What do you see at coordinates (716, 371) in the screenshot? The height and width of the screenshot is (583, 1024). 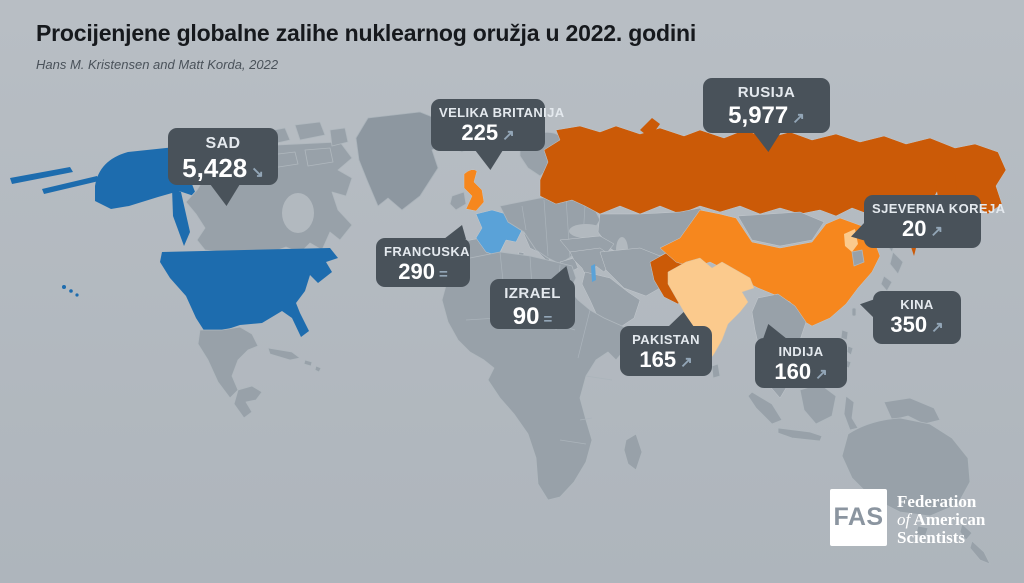 I see `country-sri-lanka` at bounding box center [716, 371].